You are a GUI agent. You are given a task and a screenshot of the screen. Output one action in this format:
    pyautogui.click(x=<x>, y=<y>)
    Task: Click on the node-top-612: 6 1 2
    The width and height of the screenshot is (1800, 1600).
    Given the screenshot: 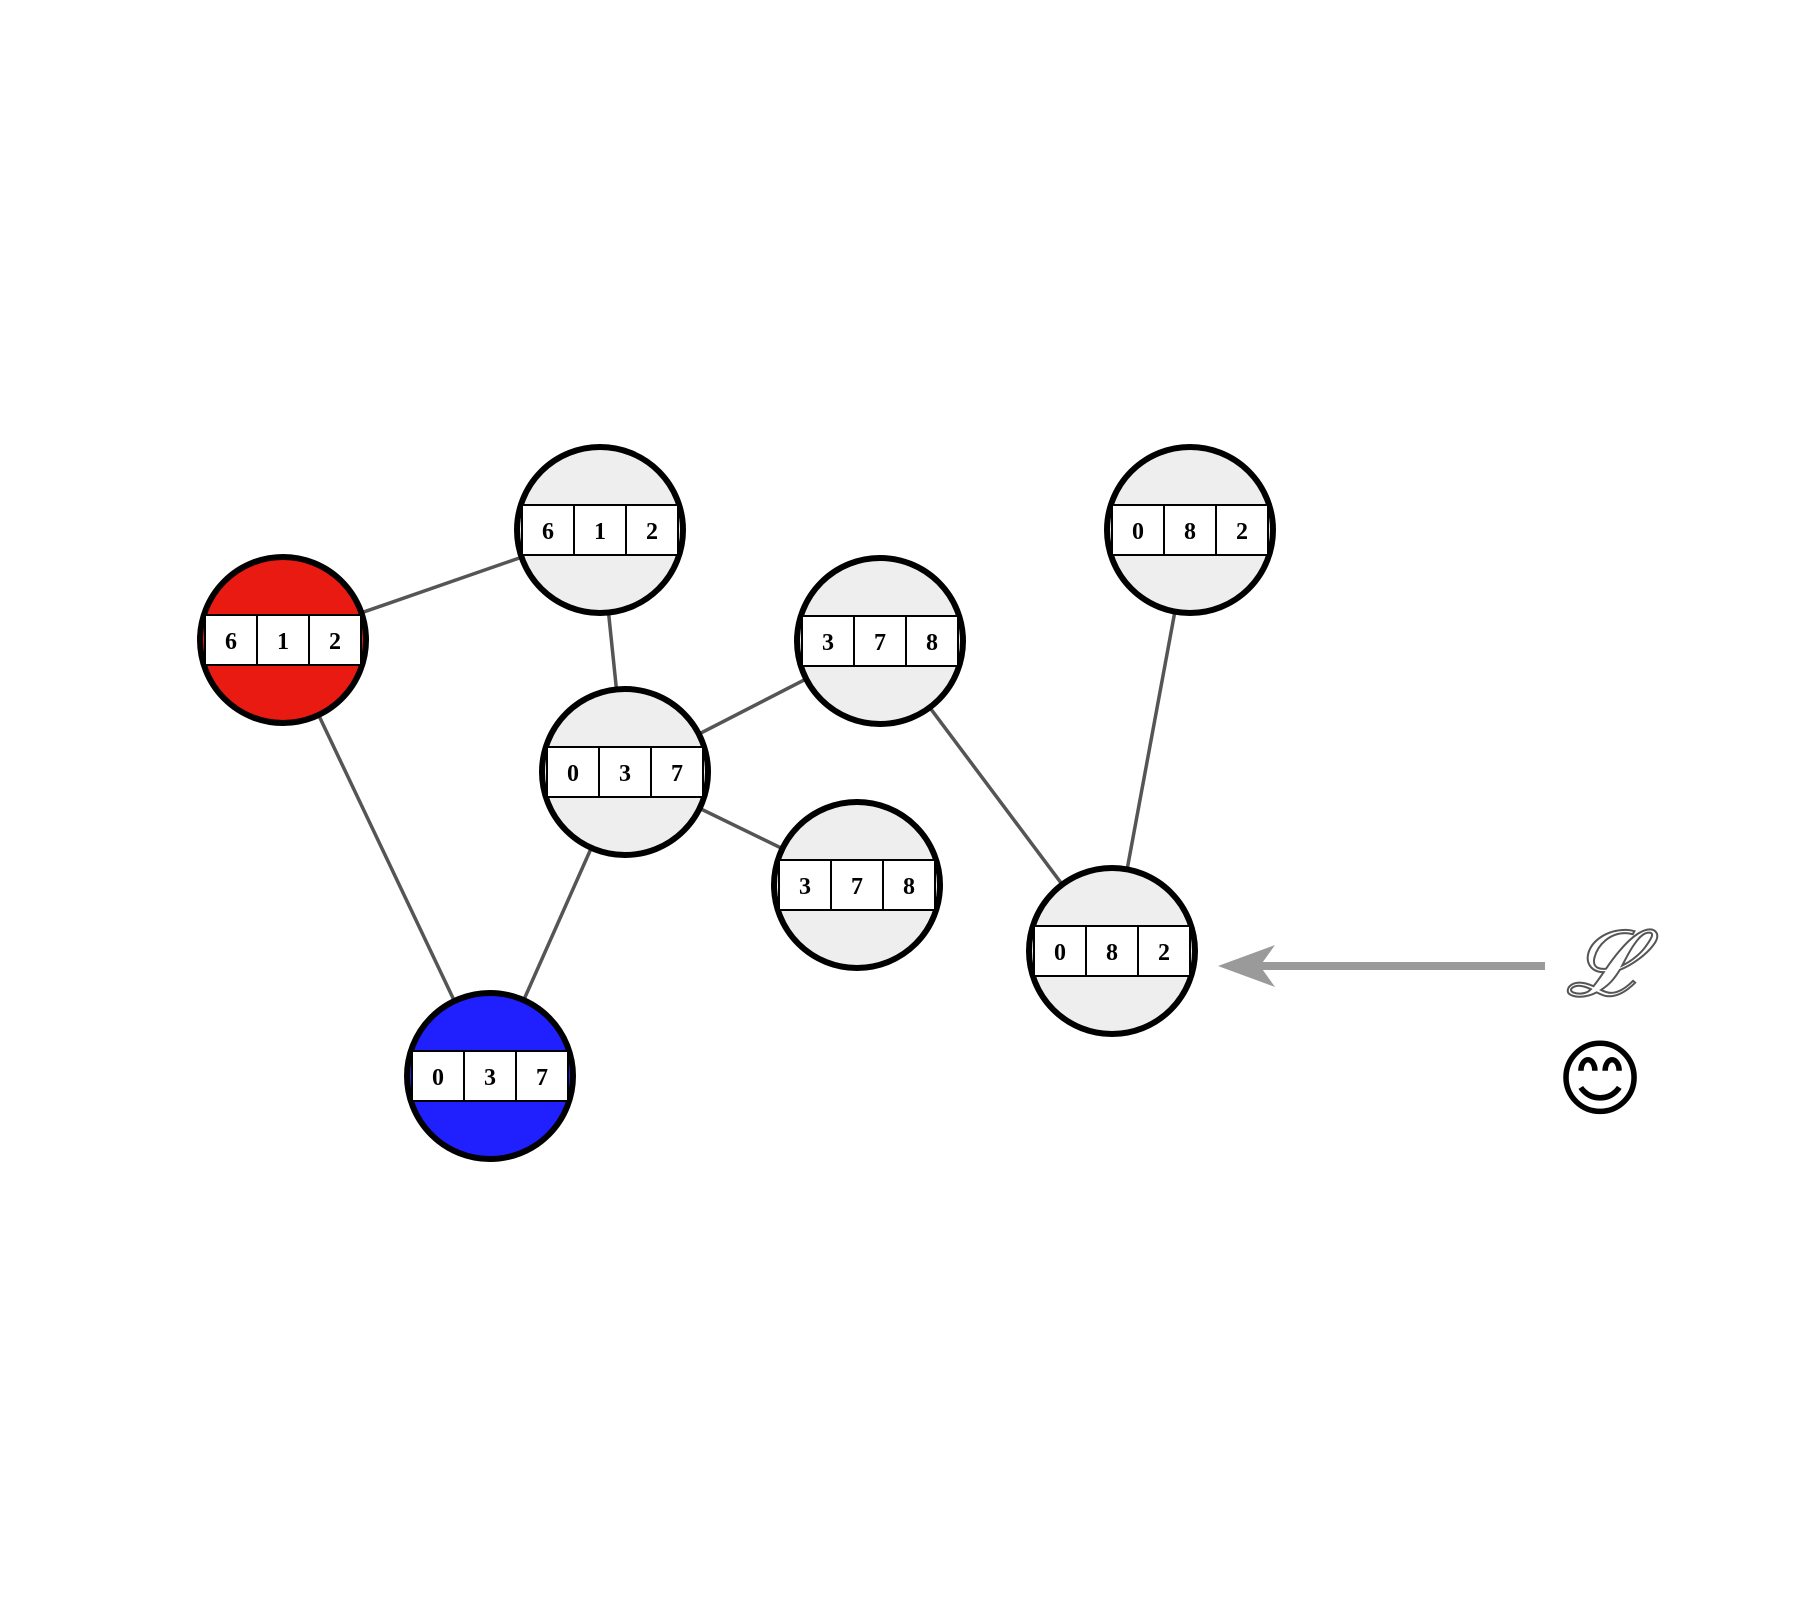 What is the action you would take?
    pyautogui.click(x=600, y=530)
    